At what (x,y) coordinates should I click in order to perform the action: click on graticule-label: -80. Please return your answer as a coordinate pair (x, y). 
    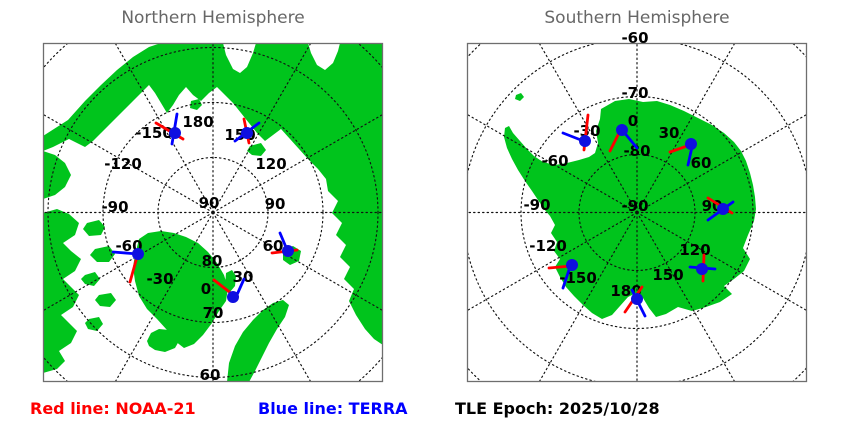
    Looking at the image, I should click on (636, 151).